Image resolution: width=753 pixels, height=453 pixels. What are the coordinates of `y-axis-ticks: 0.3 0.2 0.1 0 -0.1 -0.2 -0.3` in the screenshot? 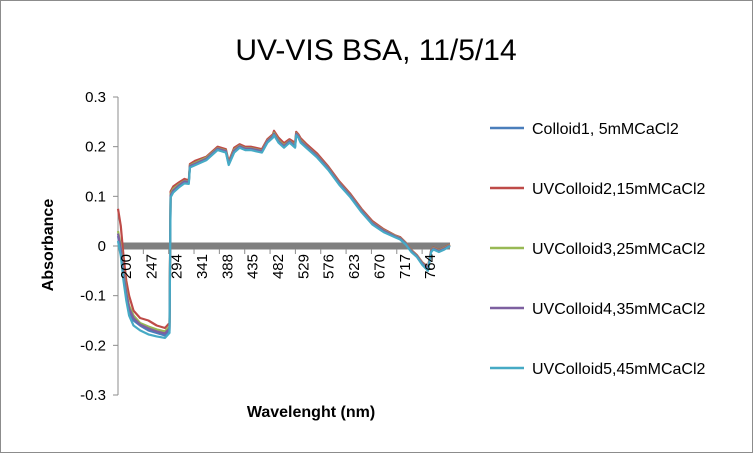 It's located at (99, 246).